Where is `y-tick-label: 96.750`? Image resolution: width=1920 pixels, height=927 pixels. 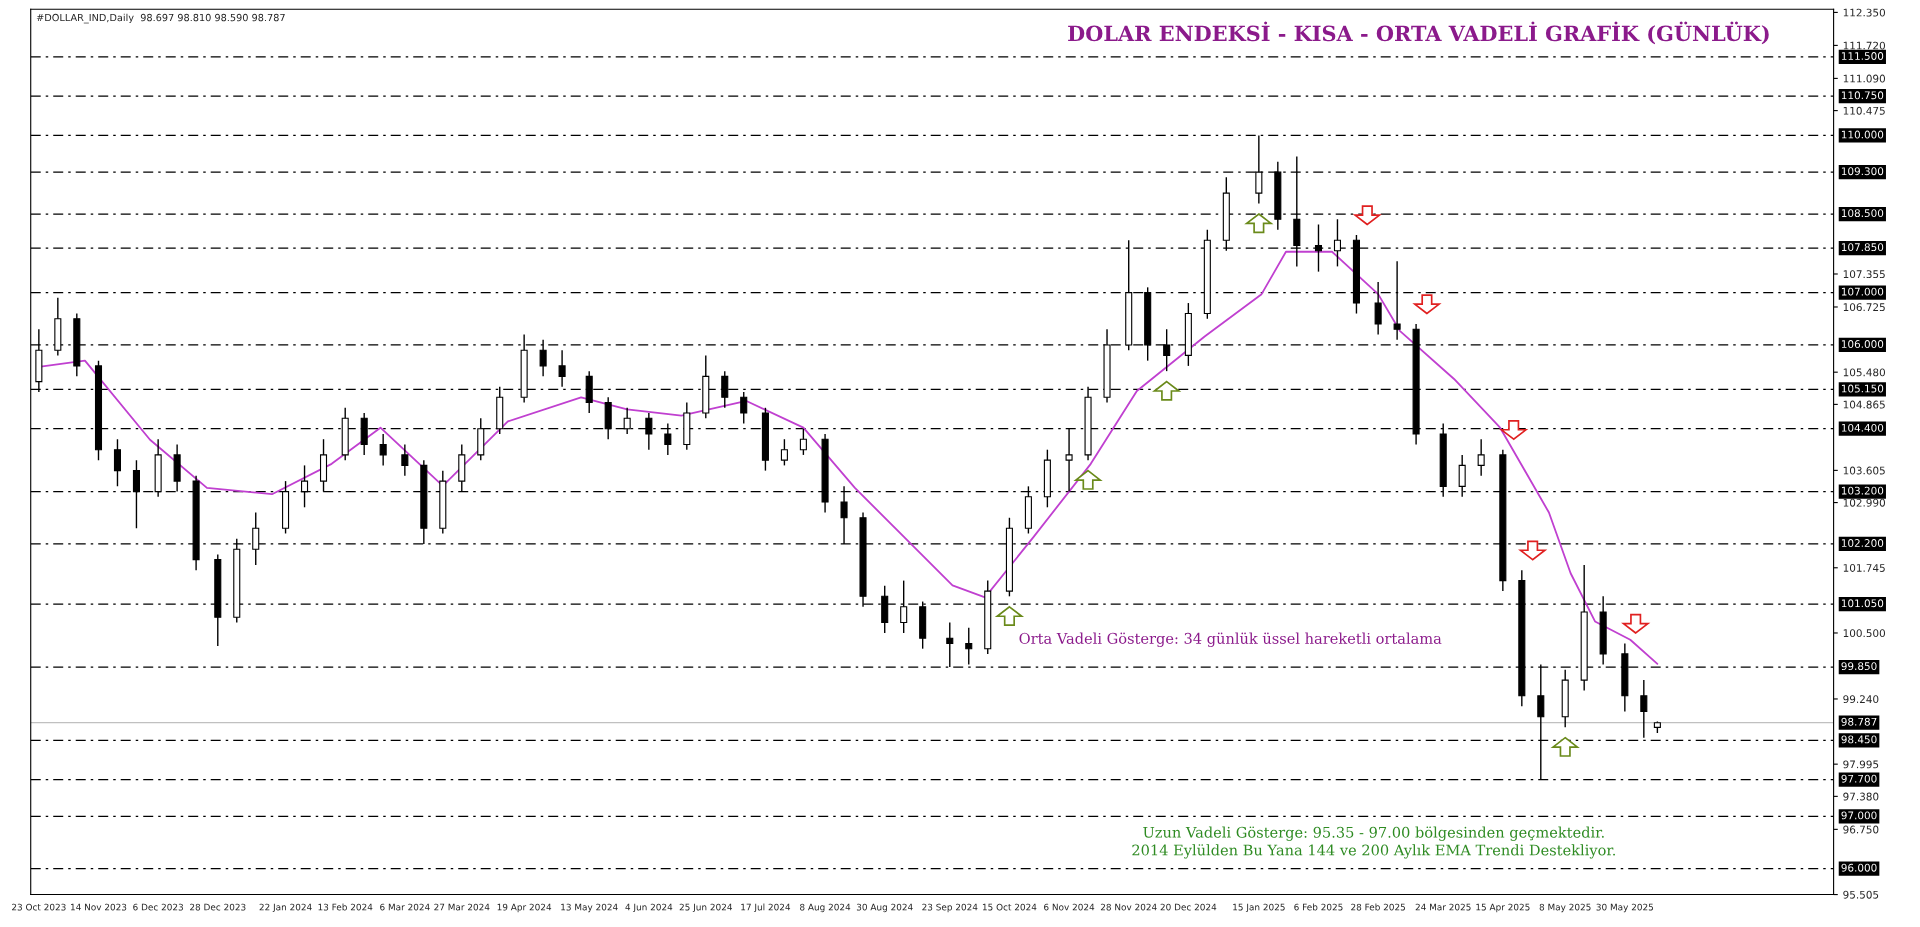
y-tick-label: 96.750 is located at coordinates (1861, 829).